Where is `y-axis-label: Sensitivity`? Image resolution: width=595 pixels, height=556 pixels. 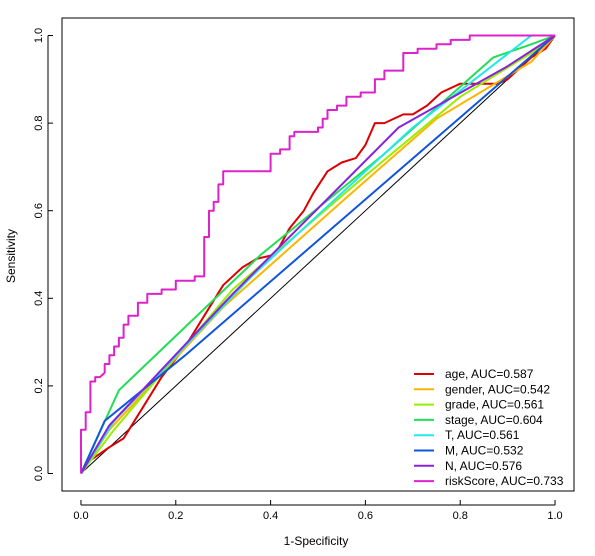 y-axis-label: Sensitivity is located at coordinates (11, 256).